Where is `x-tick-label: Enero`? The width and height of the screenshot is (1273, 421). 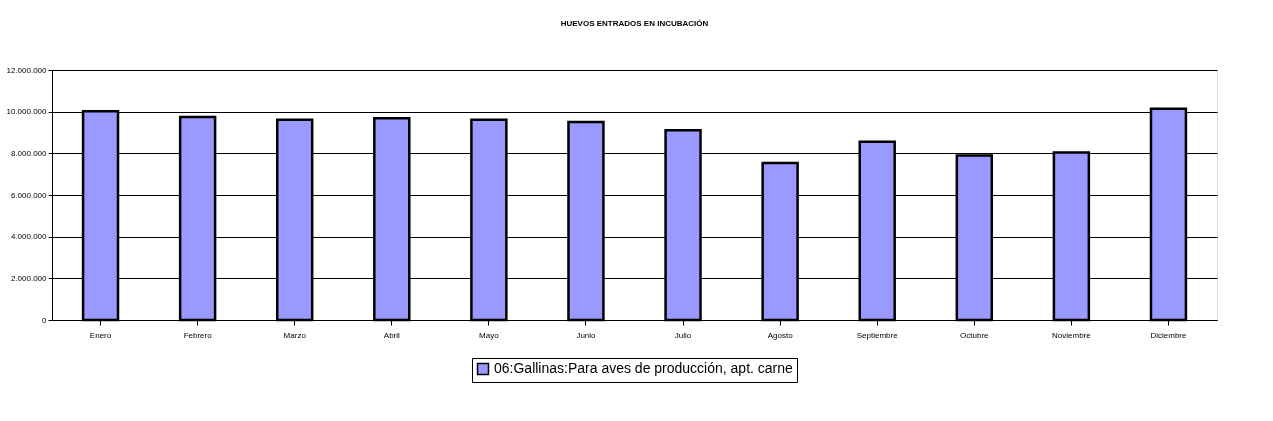
x-tick-label: Enero is located at coordinates (100, 335).